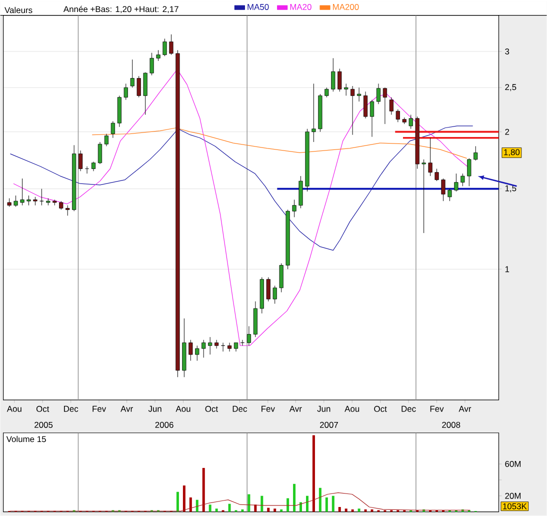  Describe the element at coordinates (513, 464) in the screenshot. I see `y-tick-label: 60M` at that location.